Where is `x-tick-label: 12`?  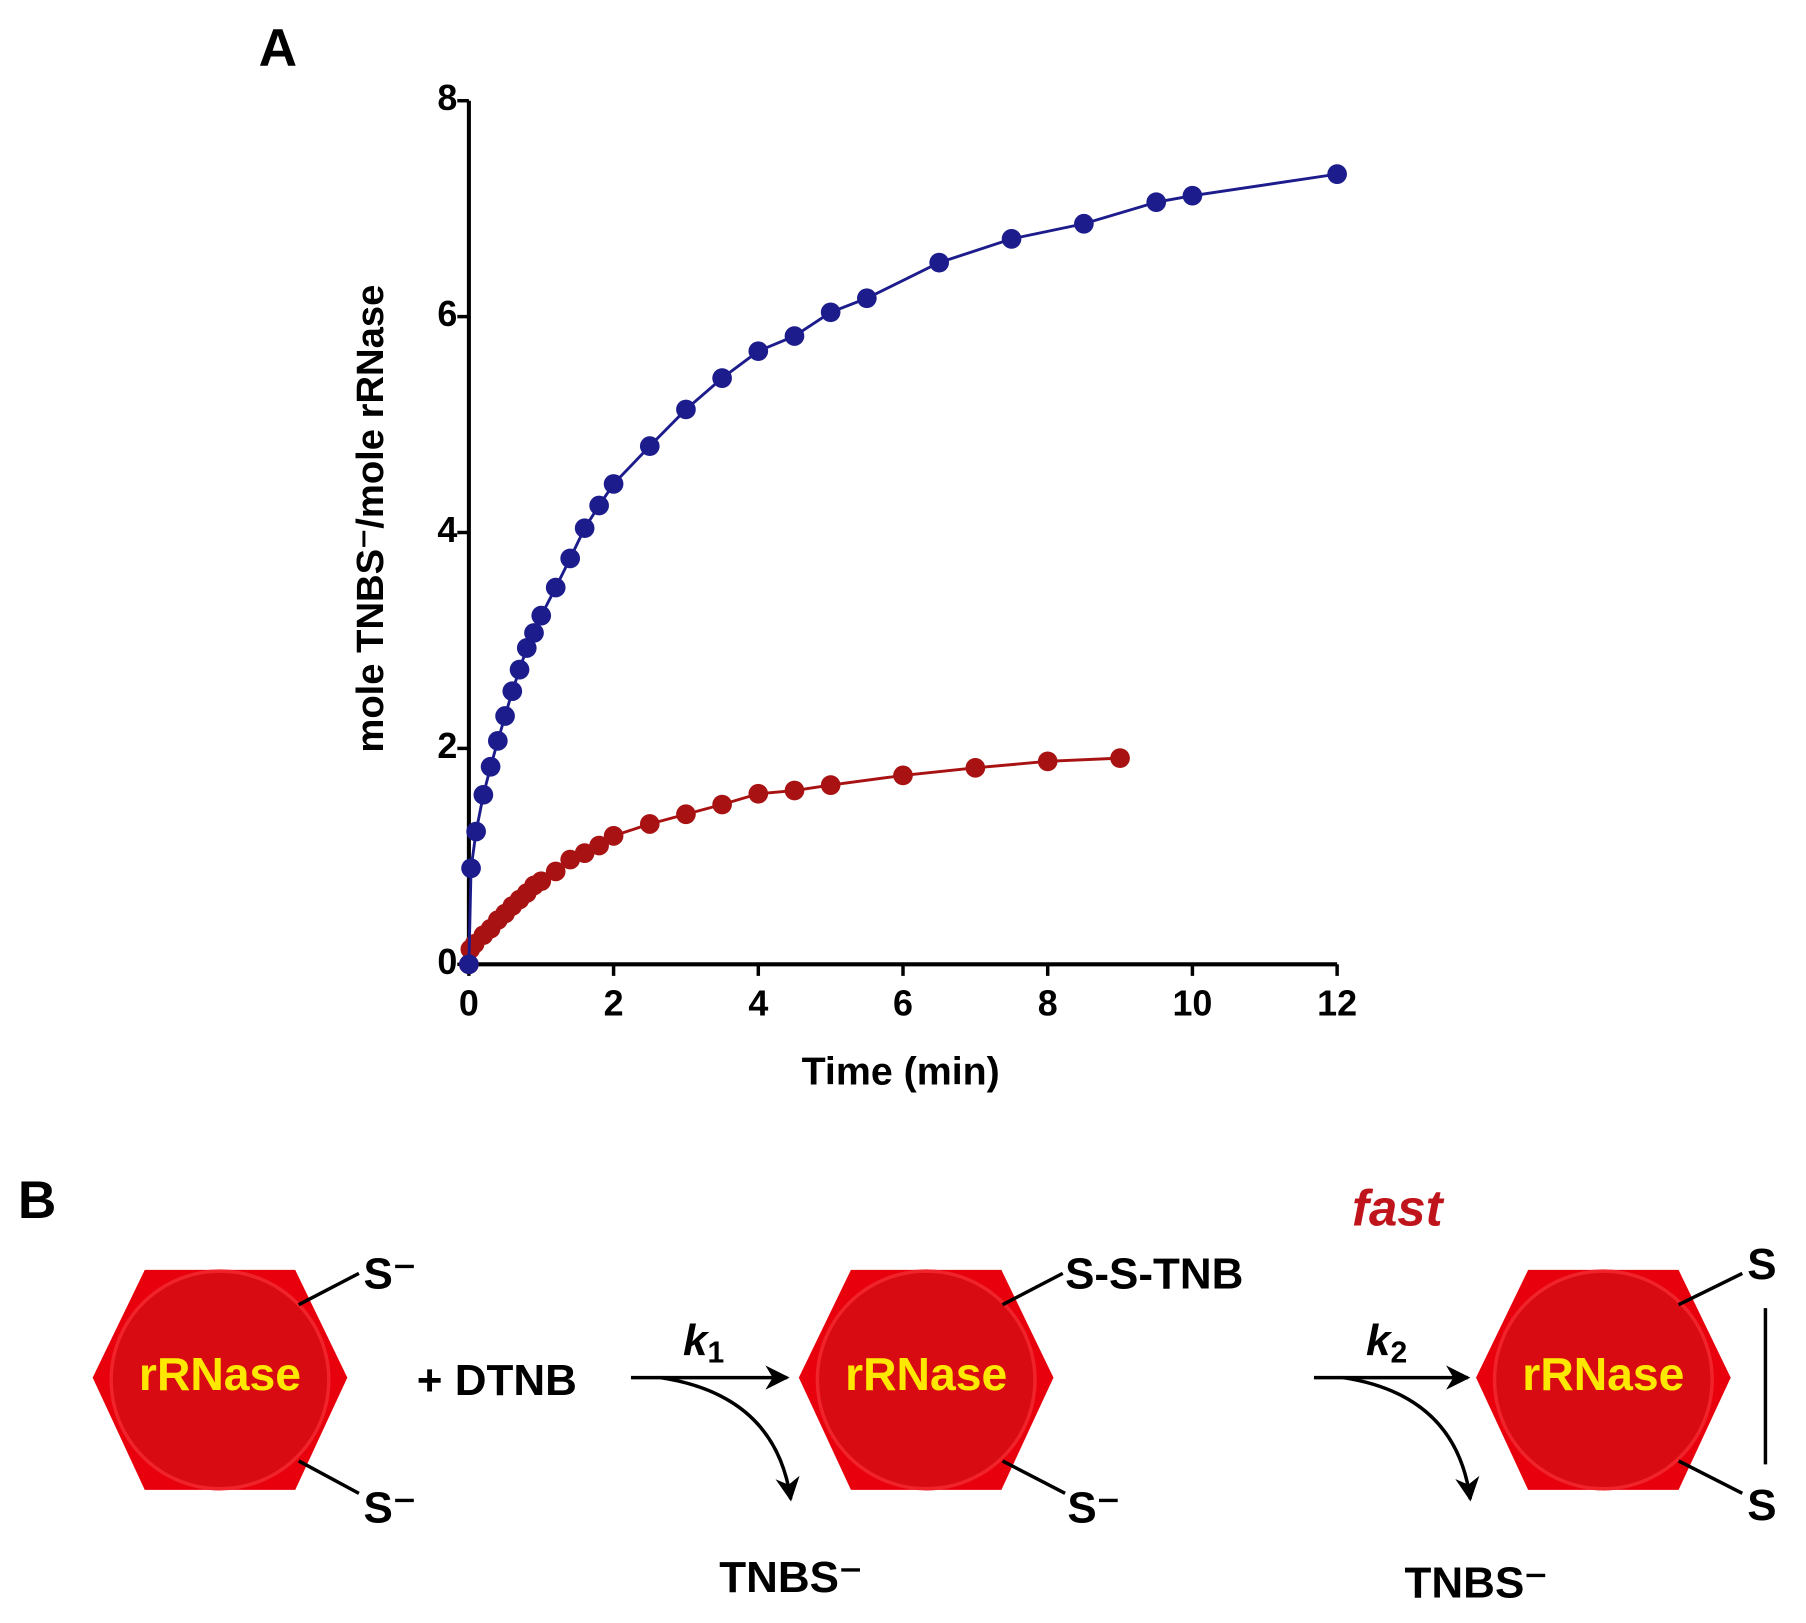 x-tick-label: 12 is located at coordinates (1337, 1003).